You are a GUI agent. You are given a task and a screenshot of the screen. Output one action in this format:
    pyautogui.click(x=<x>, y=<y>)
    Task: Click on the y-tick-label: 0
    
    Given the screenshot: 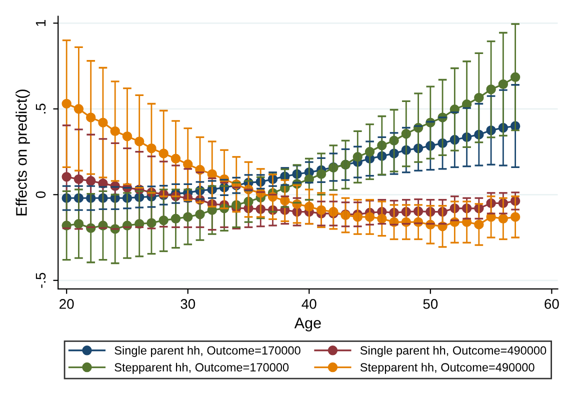 What is the action you would take?
    pyautogui.click(x=41, y=194)
    